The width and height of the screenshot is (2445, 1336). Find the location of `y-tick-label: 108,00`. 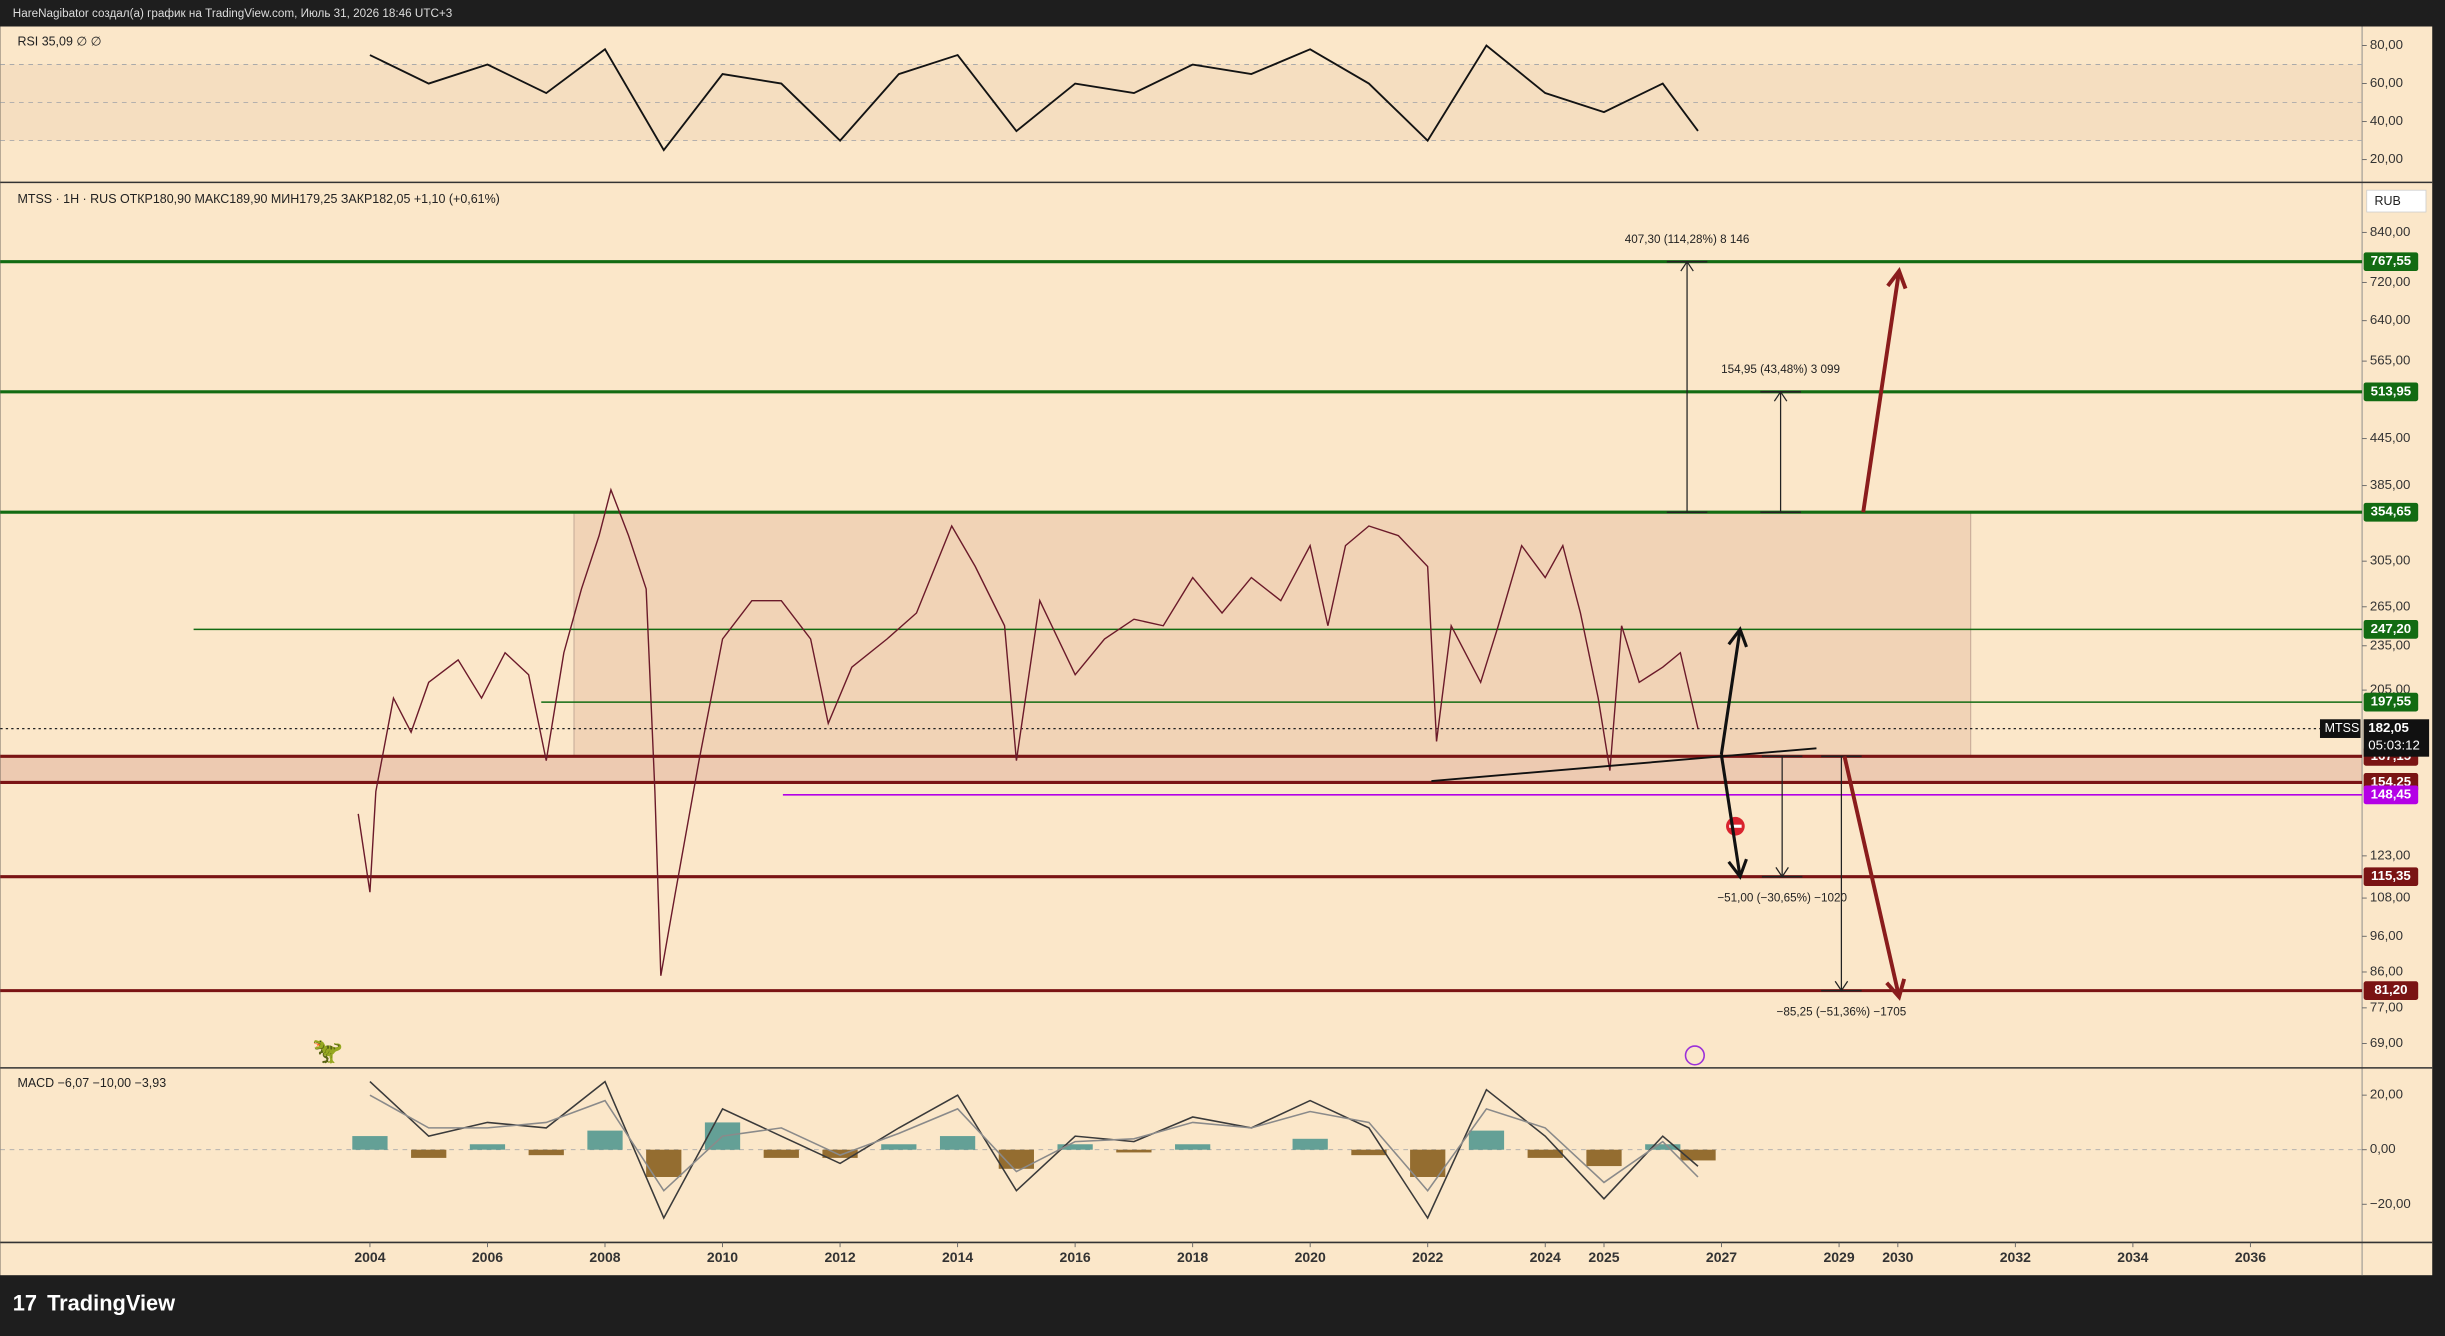

y-tick-label: 108,00 is located at coordinates (2390, 897).